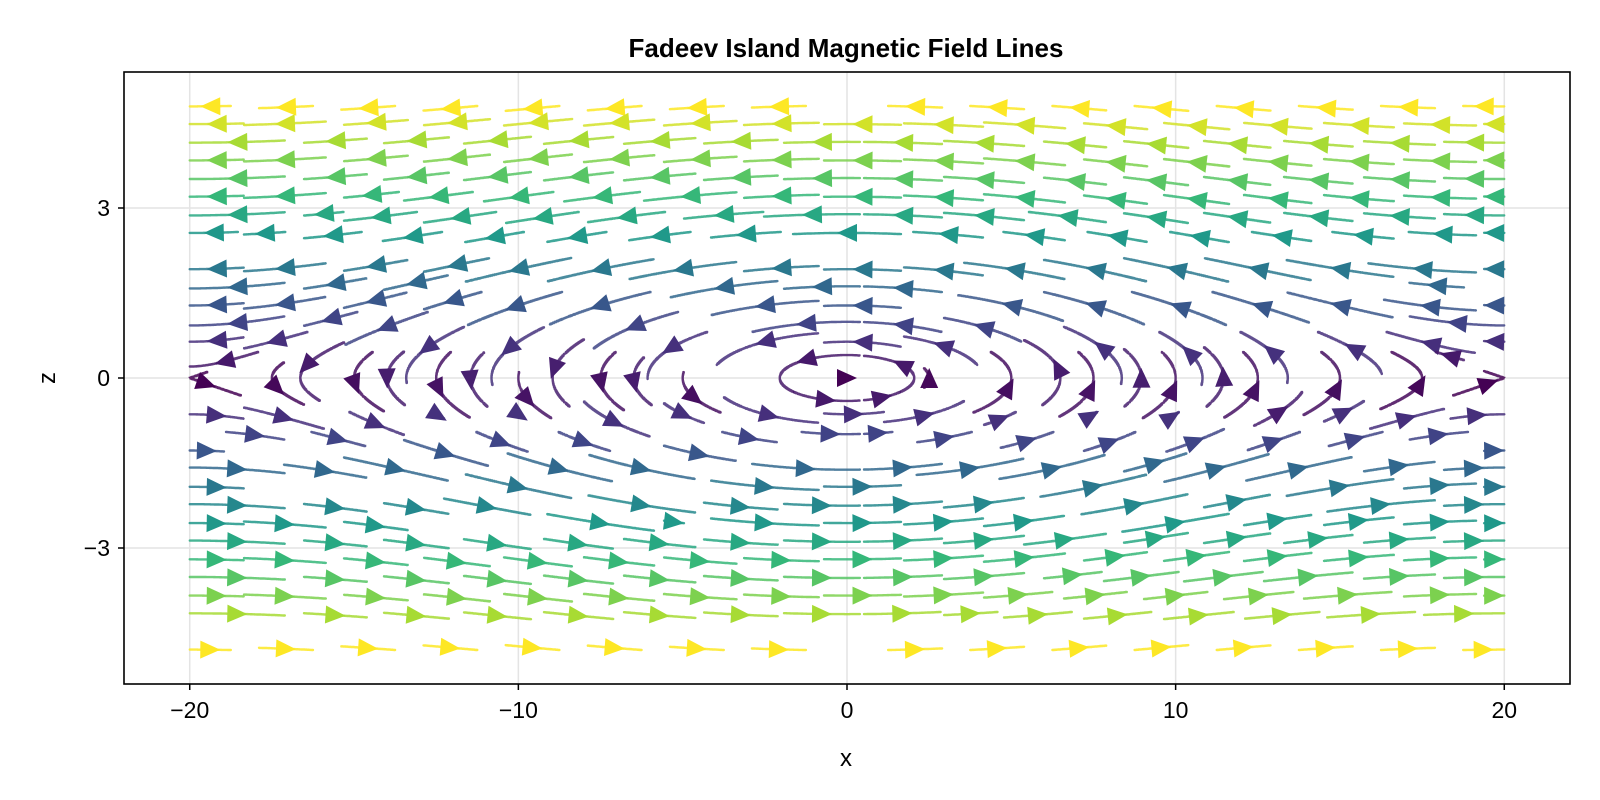 The height and width of the screenshot is (800, 1600). I want to click on y-tick-label: 3, so click(103, 208).